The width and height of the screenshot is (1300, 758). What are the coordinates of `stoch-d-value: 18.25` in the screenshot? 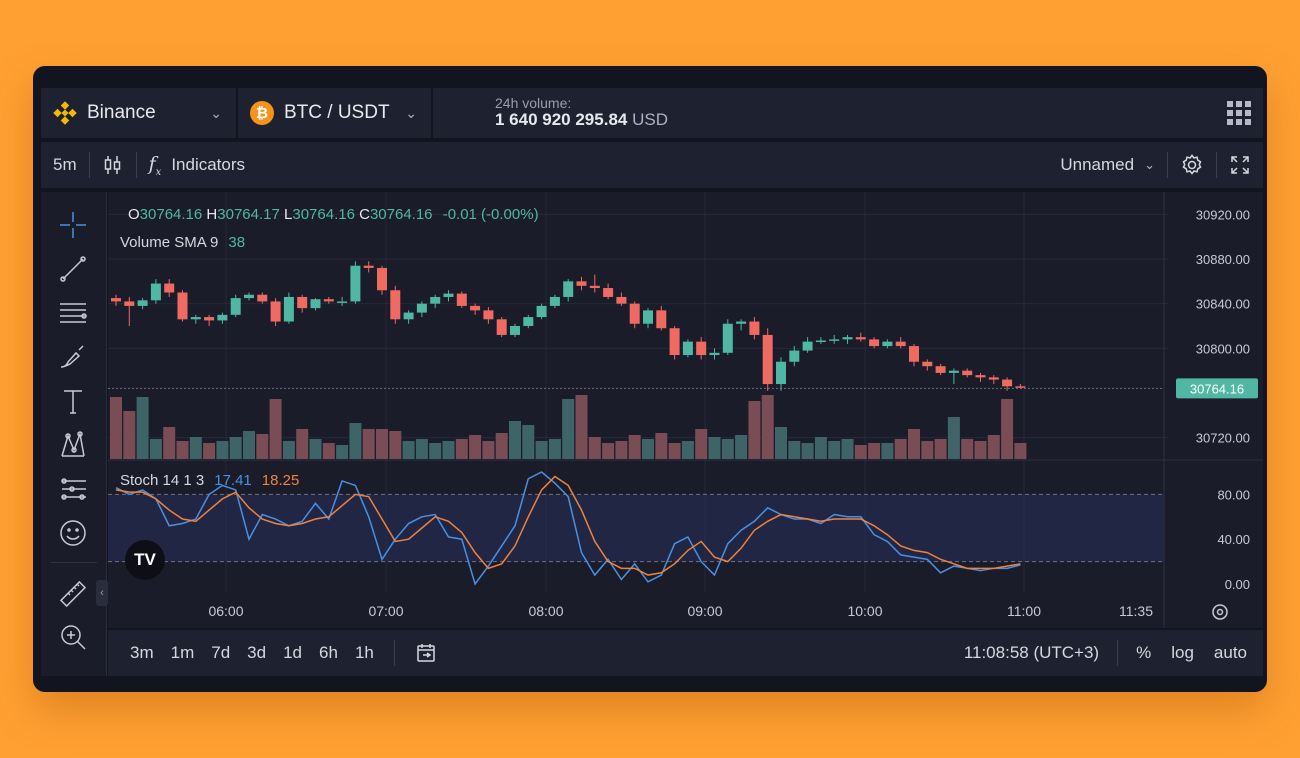 It's located at (280, 480).